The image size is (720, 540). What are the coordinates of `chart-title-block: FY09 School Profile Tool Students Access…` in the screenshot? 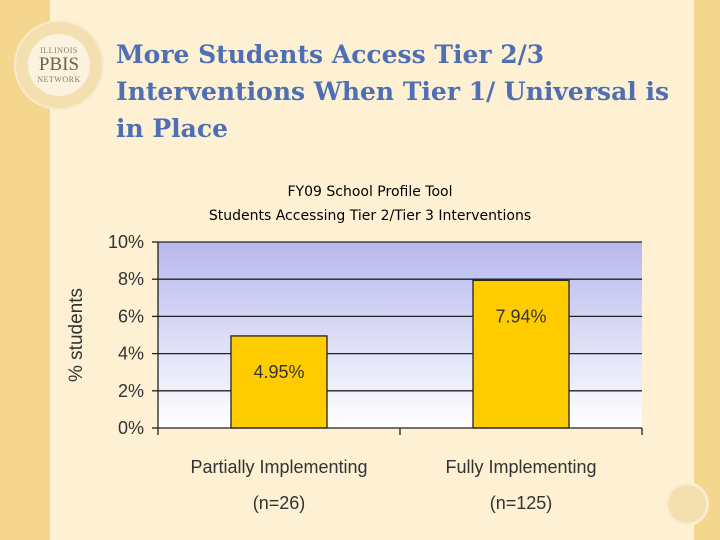 It's located at (370, 204).